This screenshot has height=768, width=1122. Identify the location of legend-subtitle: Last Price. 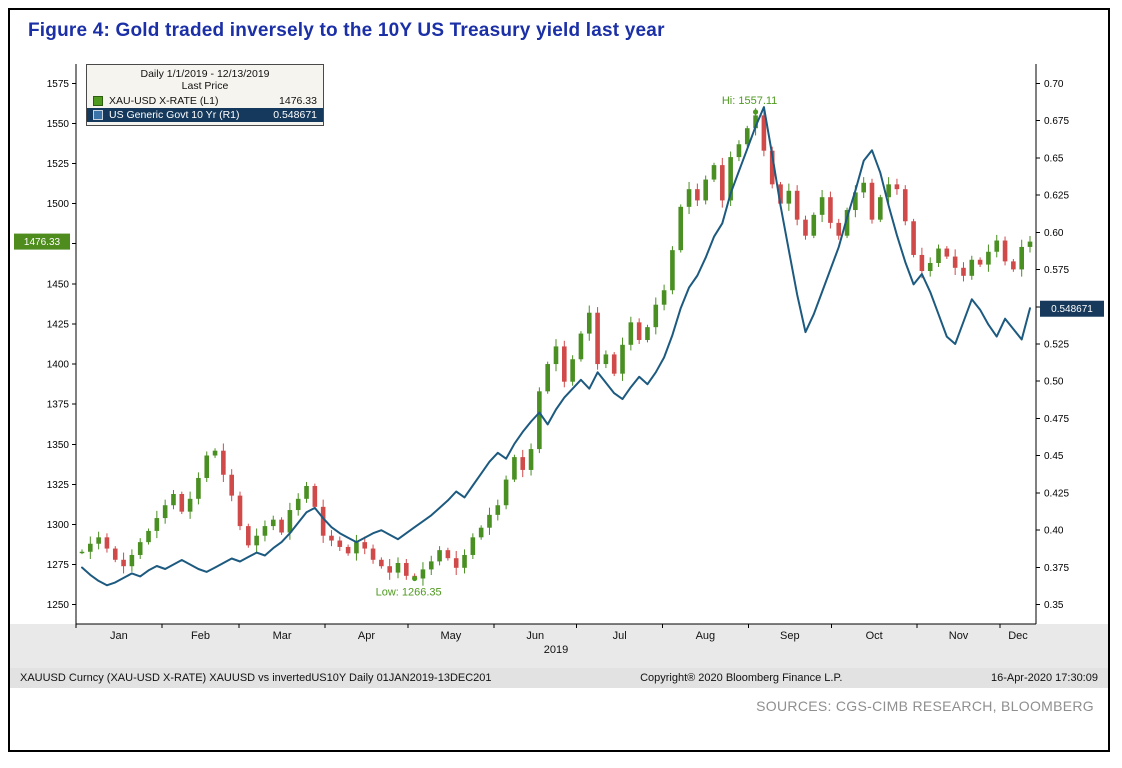
(205, 86).